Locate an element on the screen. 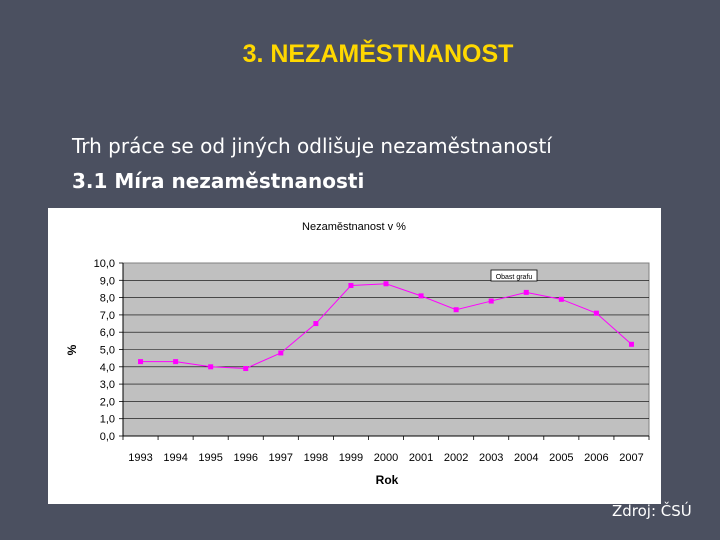  y-tick-label: 10,0 is located at coordinates (104, 264).